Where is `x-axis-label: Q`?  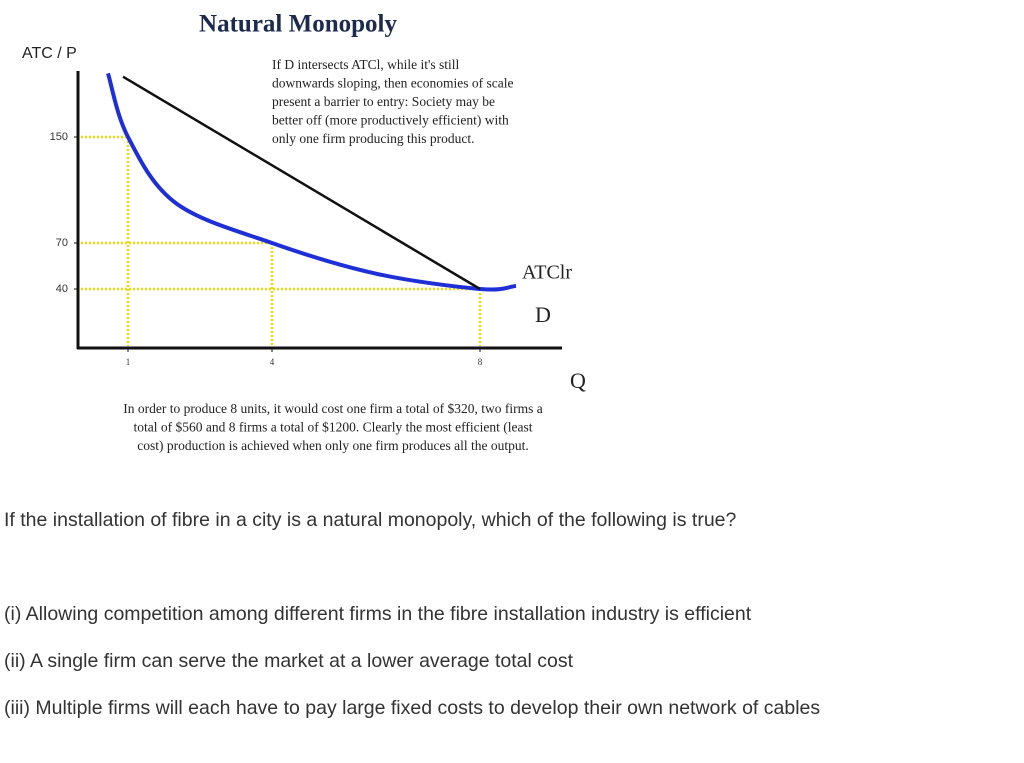 x-axis-label: Q is located at coordinates (578, 380).